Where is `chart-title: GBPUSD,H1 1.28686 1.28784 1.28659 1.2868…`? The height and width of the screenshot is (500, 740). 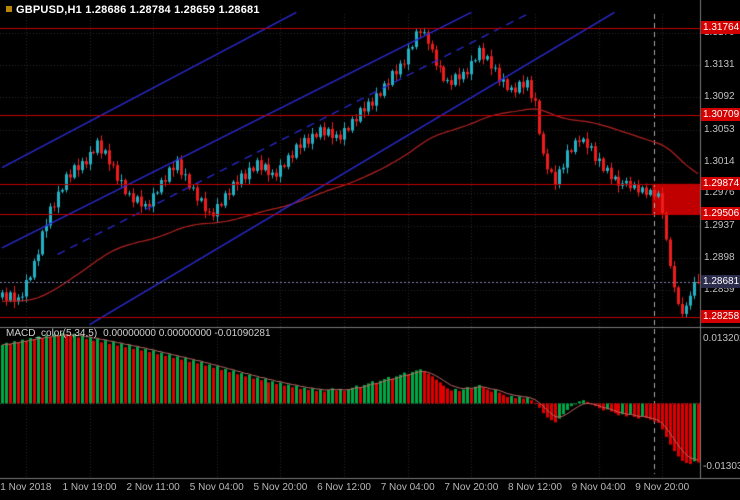
chart-title: GBPUSD,H1 1.28686 1.28784 1.28659 1.2868… is located at coordinates (133, 10).